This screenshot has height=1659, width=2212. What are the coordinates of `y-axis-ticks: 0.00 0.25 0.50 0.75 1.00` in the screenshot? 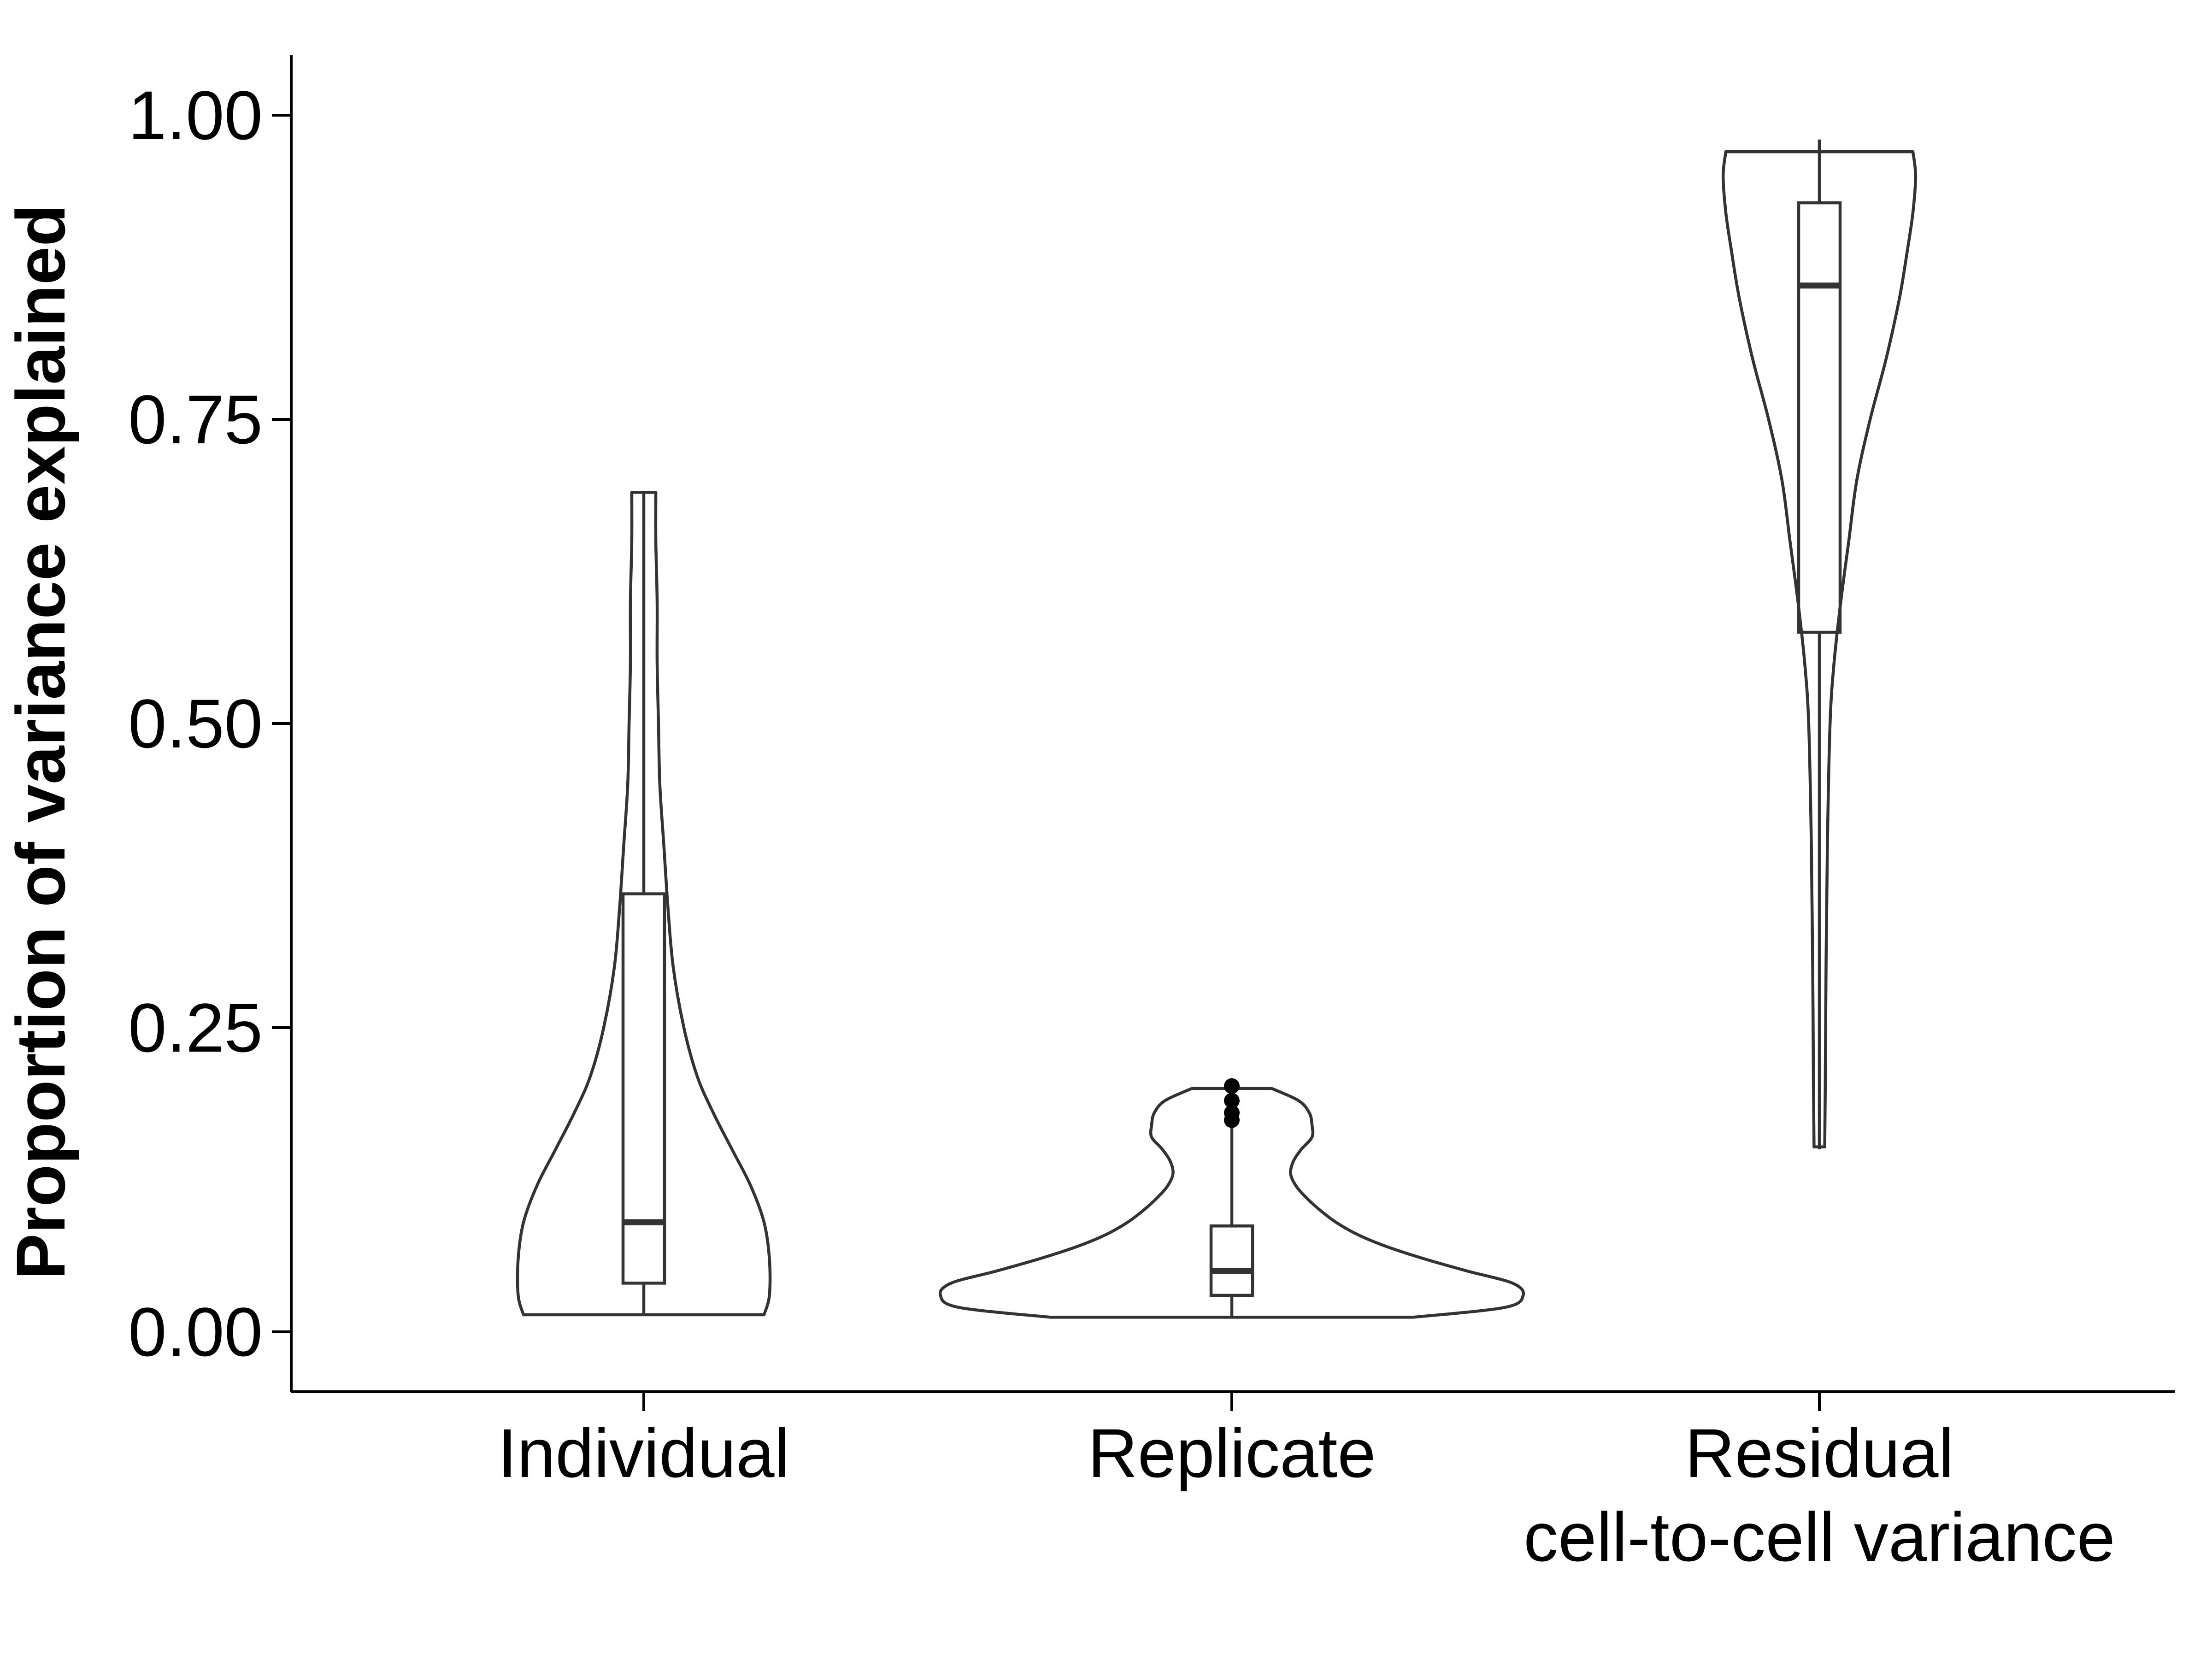 It's located at (209, 723).